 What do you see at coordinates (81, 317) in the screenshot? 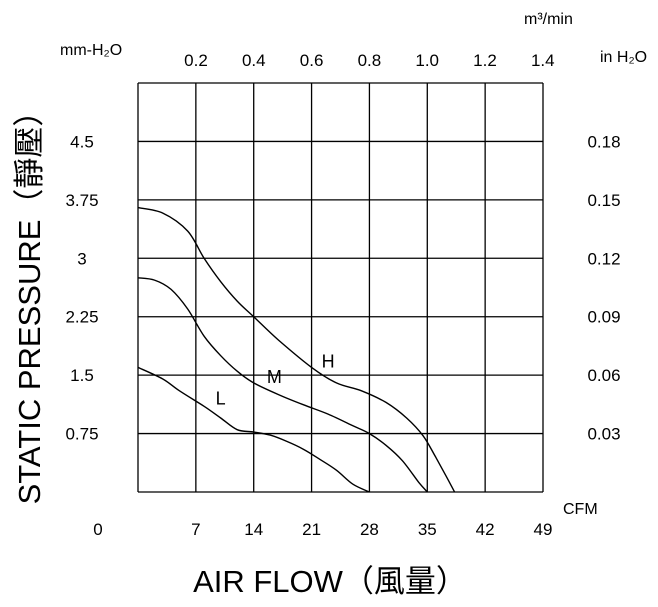
I see `y-left-tick-label: 2.25` at bounding box center [81, 317].